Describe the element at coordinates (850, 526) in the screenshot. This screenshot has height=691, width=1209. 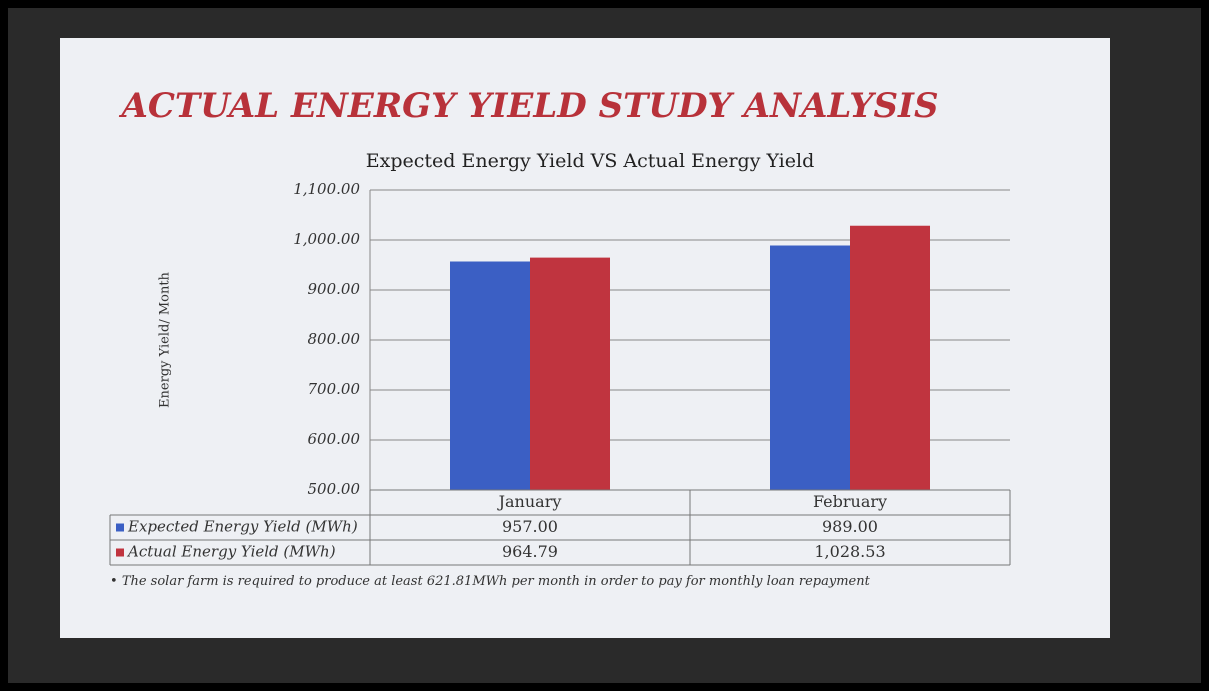
I see `data-label: 989.00` at that location.